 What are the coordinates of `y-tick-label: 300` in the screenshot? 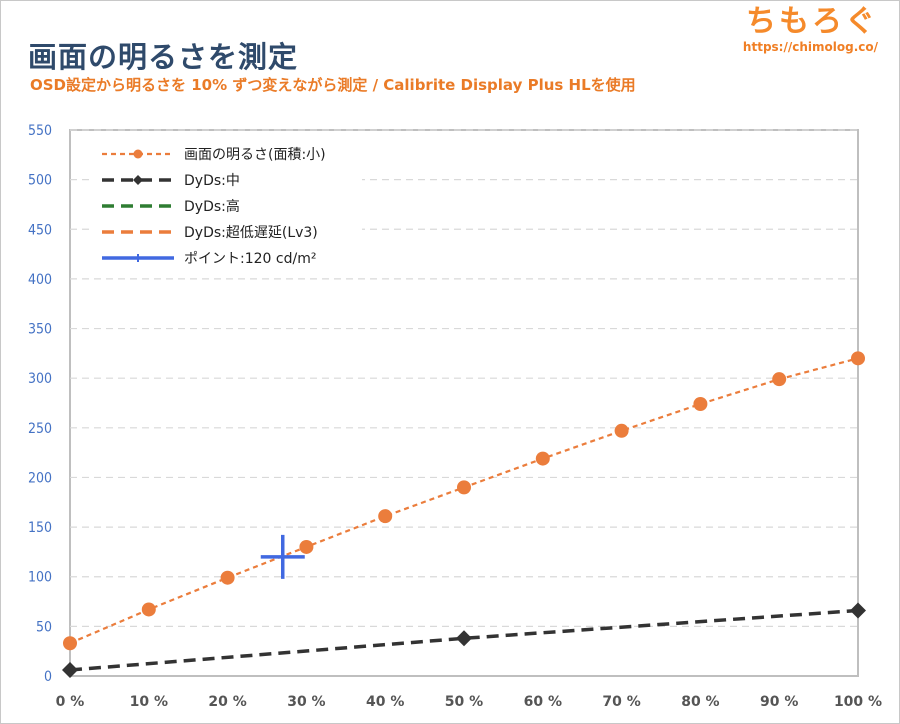 It's located at (40, 379).